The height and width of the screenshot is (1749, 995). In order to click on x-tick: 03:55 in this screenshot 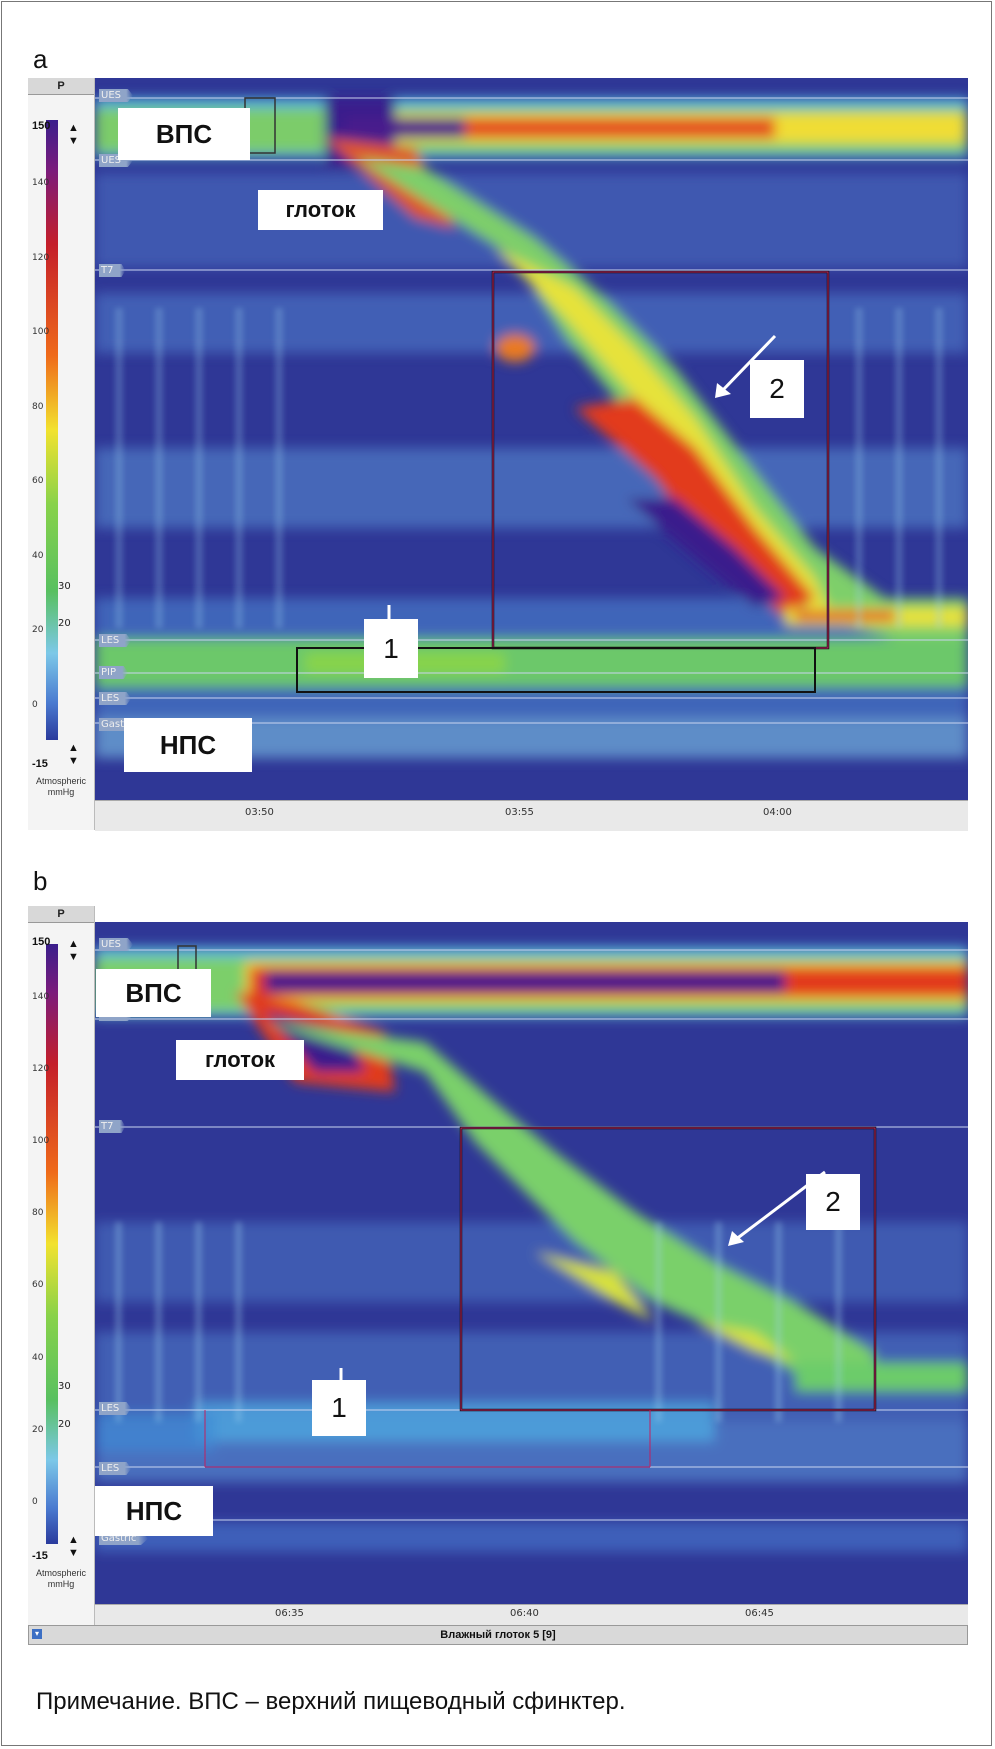, I will do `click(519, 812)`.